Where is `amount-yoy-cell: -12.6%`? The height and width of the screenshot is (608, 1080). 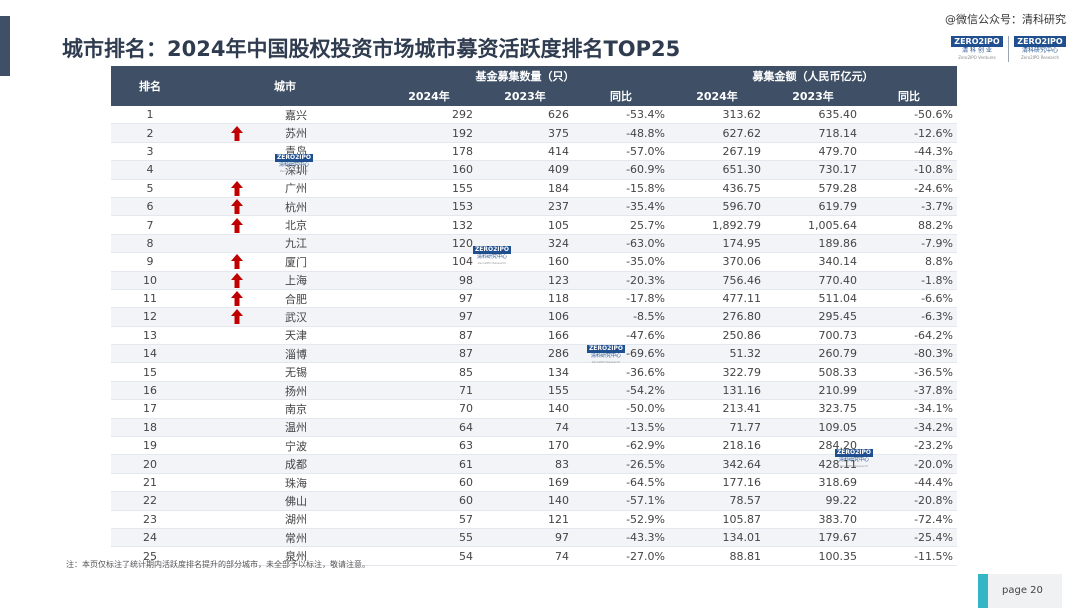 amount-yoy-cell: -12.6% is located at coordinates (909, 133).